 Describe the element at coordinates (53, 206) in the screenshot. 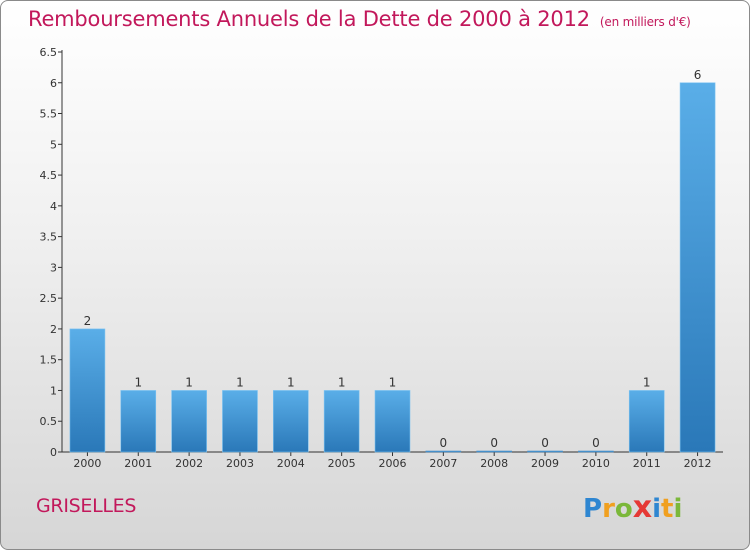

I see `y-tick-label: 4` at that location.